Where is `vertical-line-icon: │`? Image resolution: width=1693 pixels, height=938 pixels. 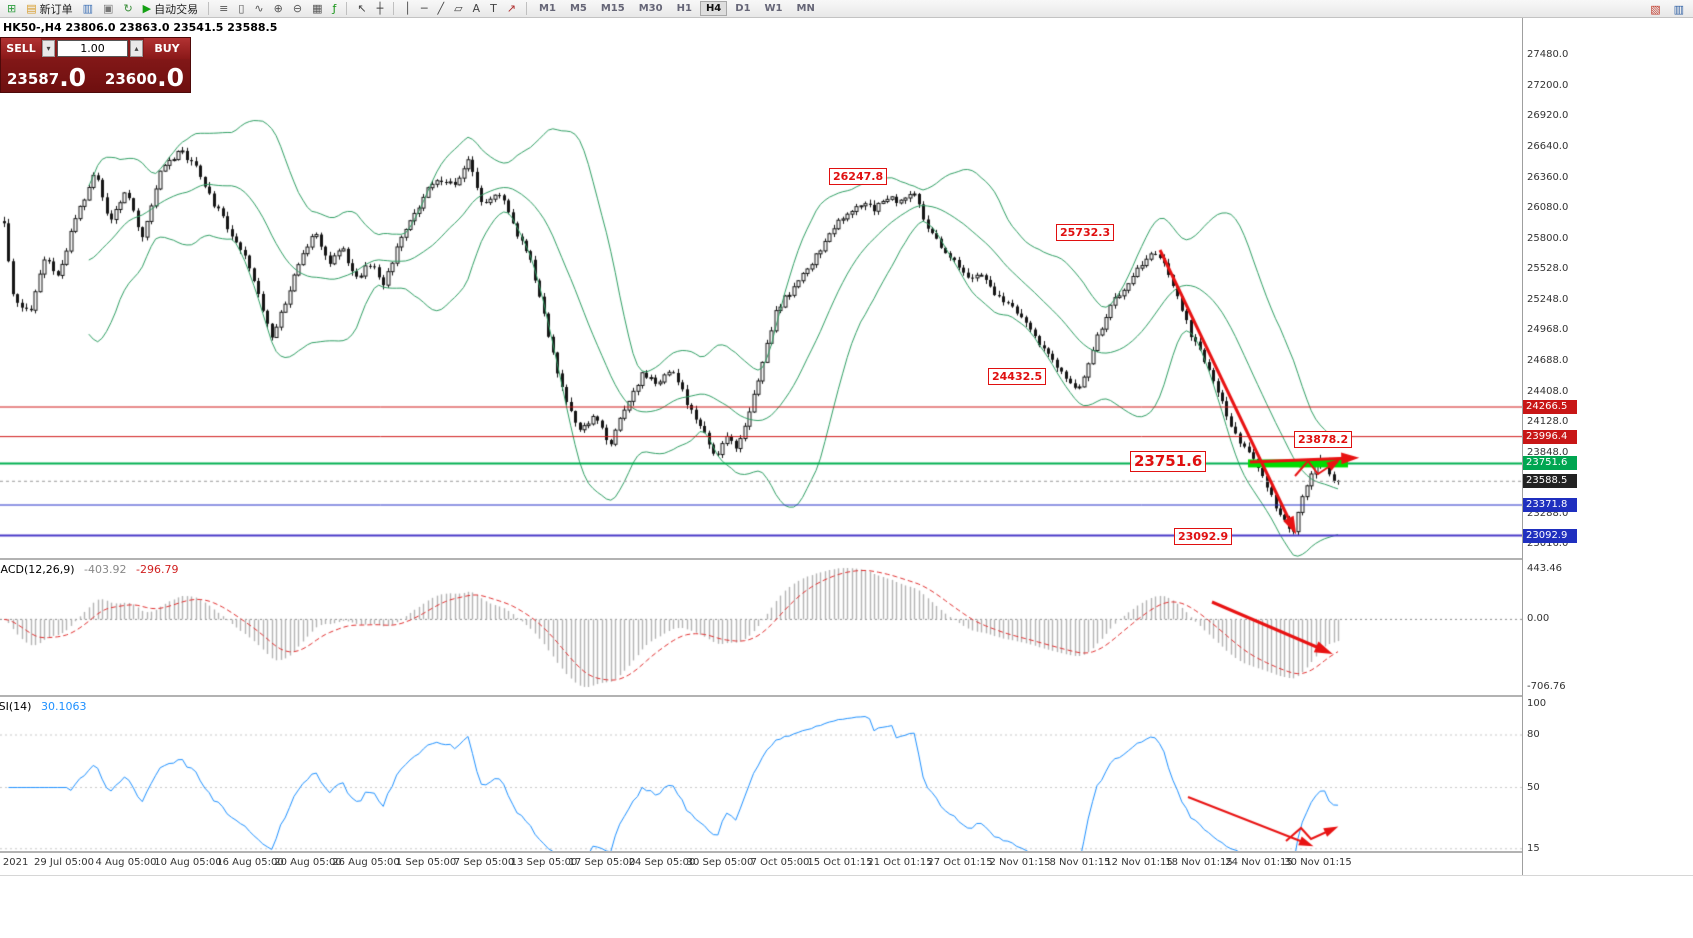 vertical-line-icon: │ is located at coordinates (407, 8).